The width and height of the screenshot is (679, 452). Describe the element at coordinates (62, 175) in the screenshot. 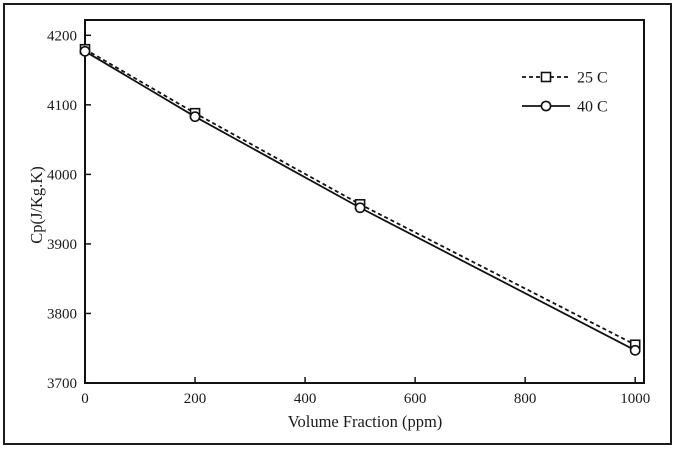

I see `y-tick-label: 4000` at that location.